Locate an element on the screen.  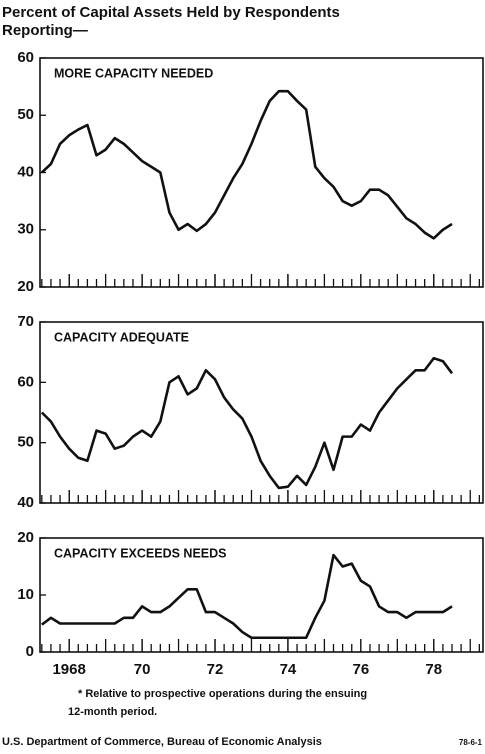
x-tick-label: 78 is located at coordinates (433, 669).